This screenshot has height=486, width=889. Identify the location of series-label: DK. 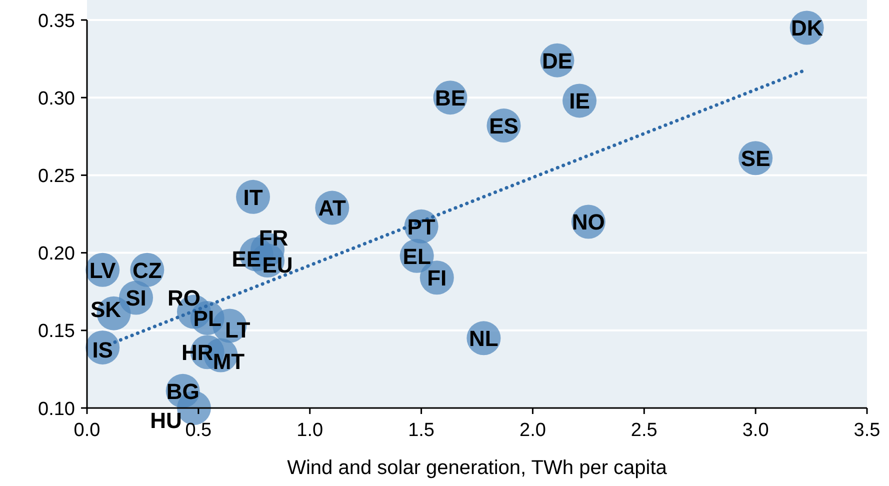
(806, 28).